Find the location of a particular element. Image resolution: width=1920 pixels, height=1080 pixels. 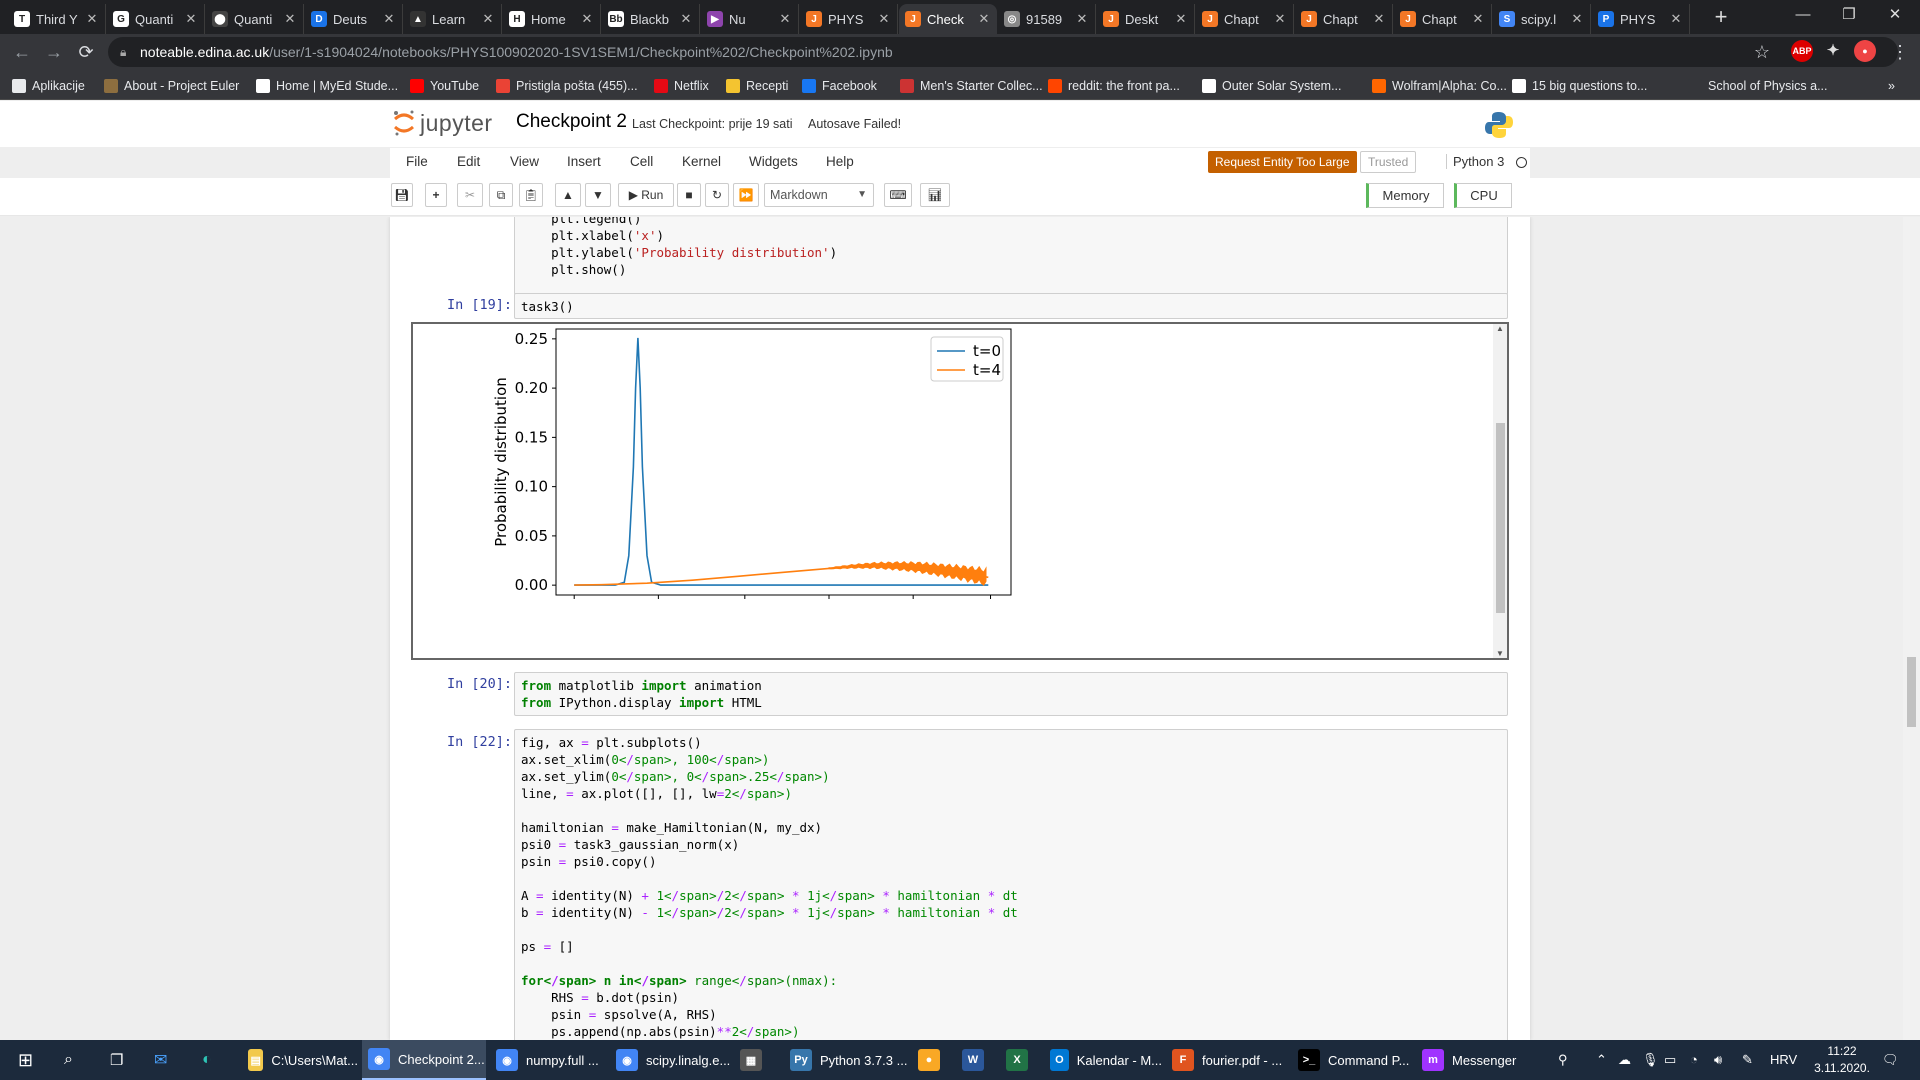

browser-tab: Bb Blackb ✕ is located at coordinates (651, 19).